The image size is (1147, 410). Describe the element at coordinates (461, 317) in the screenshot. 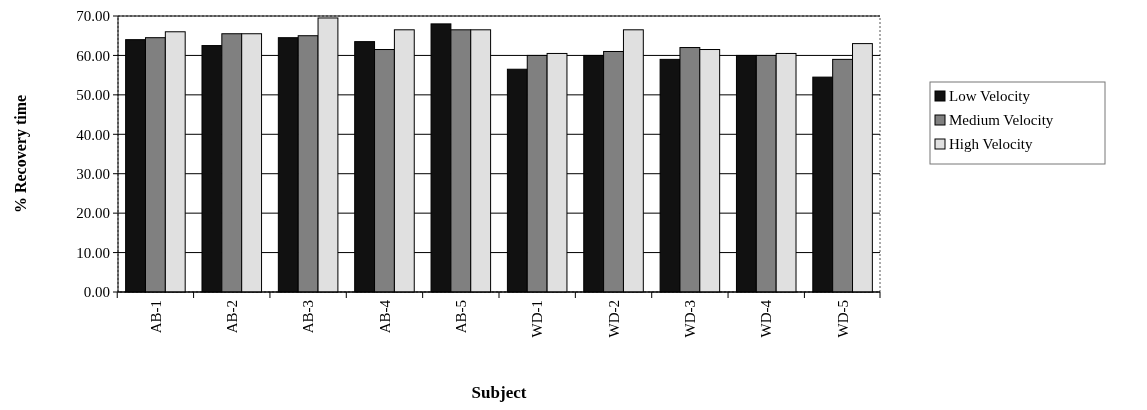

I see `x-tick-label: AB-5` at that location.